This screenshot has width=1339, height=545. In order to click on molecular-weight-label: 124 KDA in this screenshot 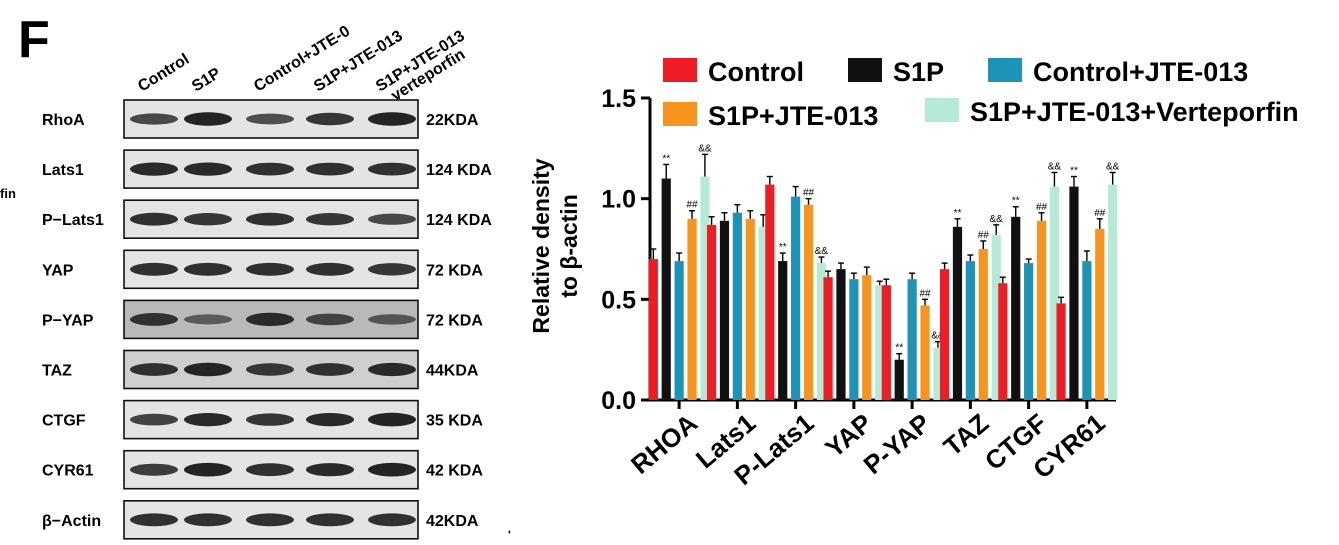, I will do `click(459, 170)`.